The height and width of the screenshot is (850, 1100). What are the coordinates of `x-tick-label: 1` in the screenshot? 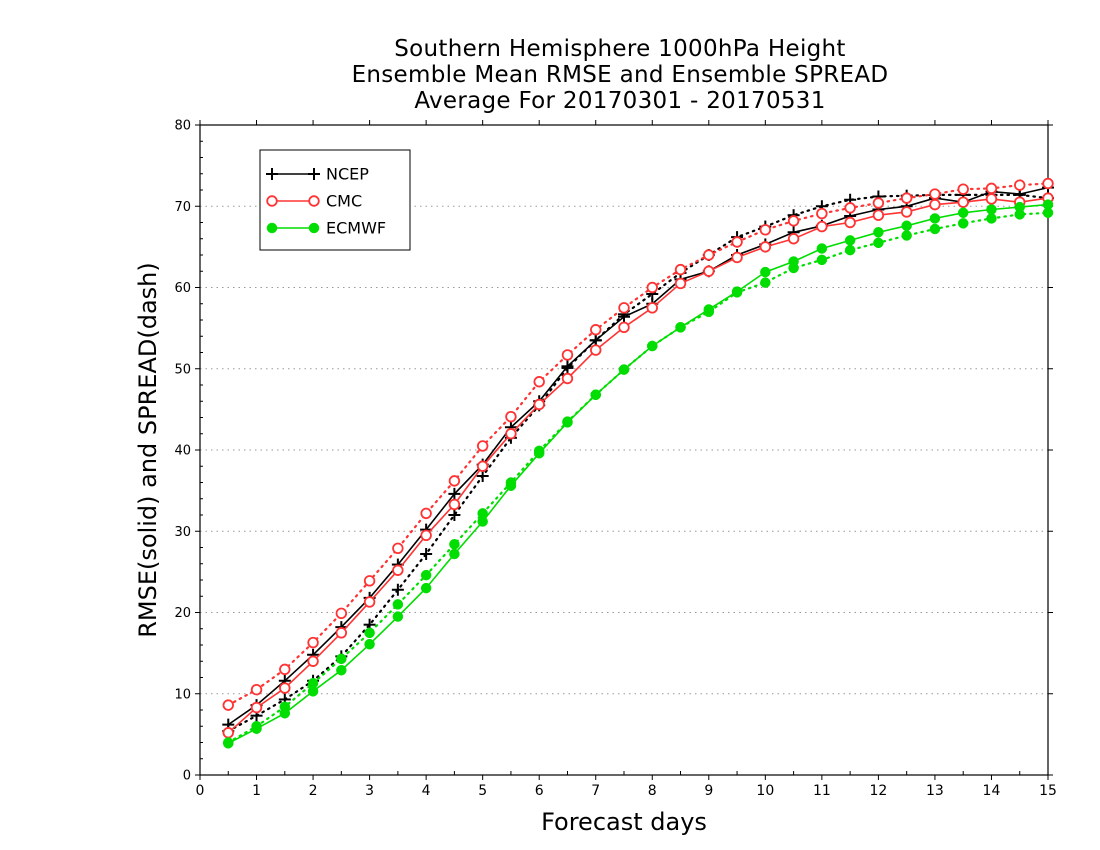 It's located at (256, 791).